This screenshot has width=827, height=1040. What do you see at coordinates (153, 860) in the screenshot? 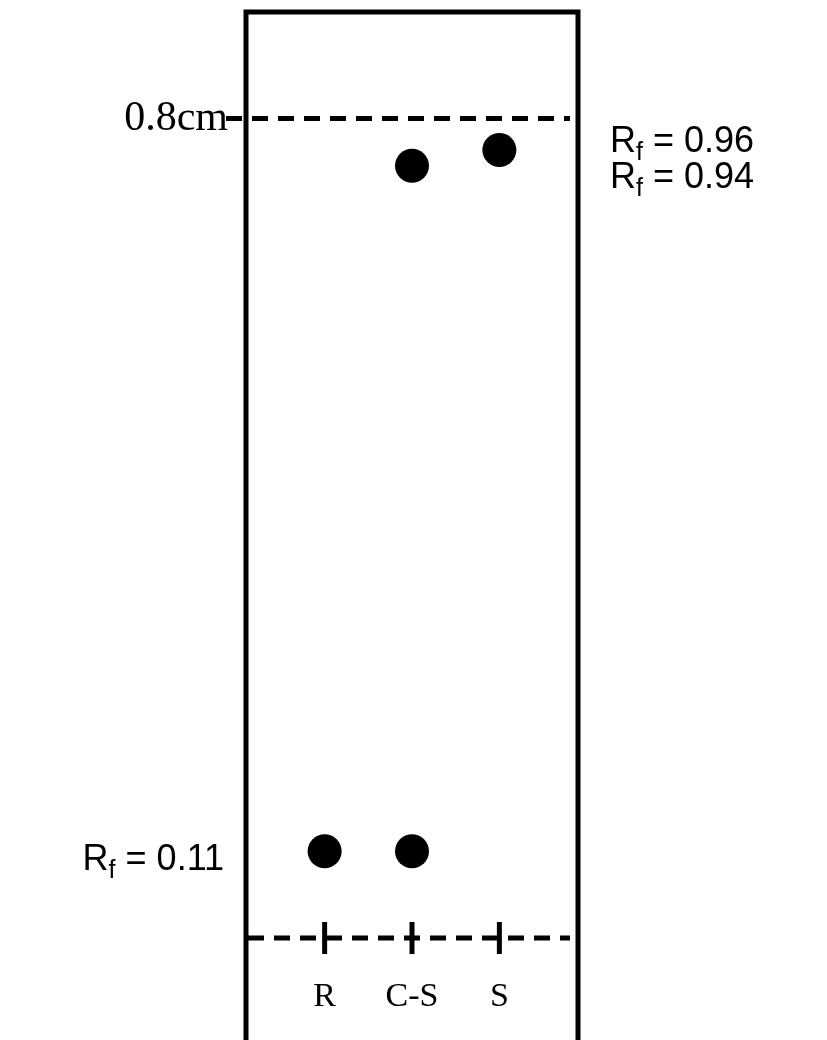
I see `text: R$_{f}$ = 0.11` at bounding box center [153, 860].